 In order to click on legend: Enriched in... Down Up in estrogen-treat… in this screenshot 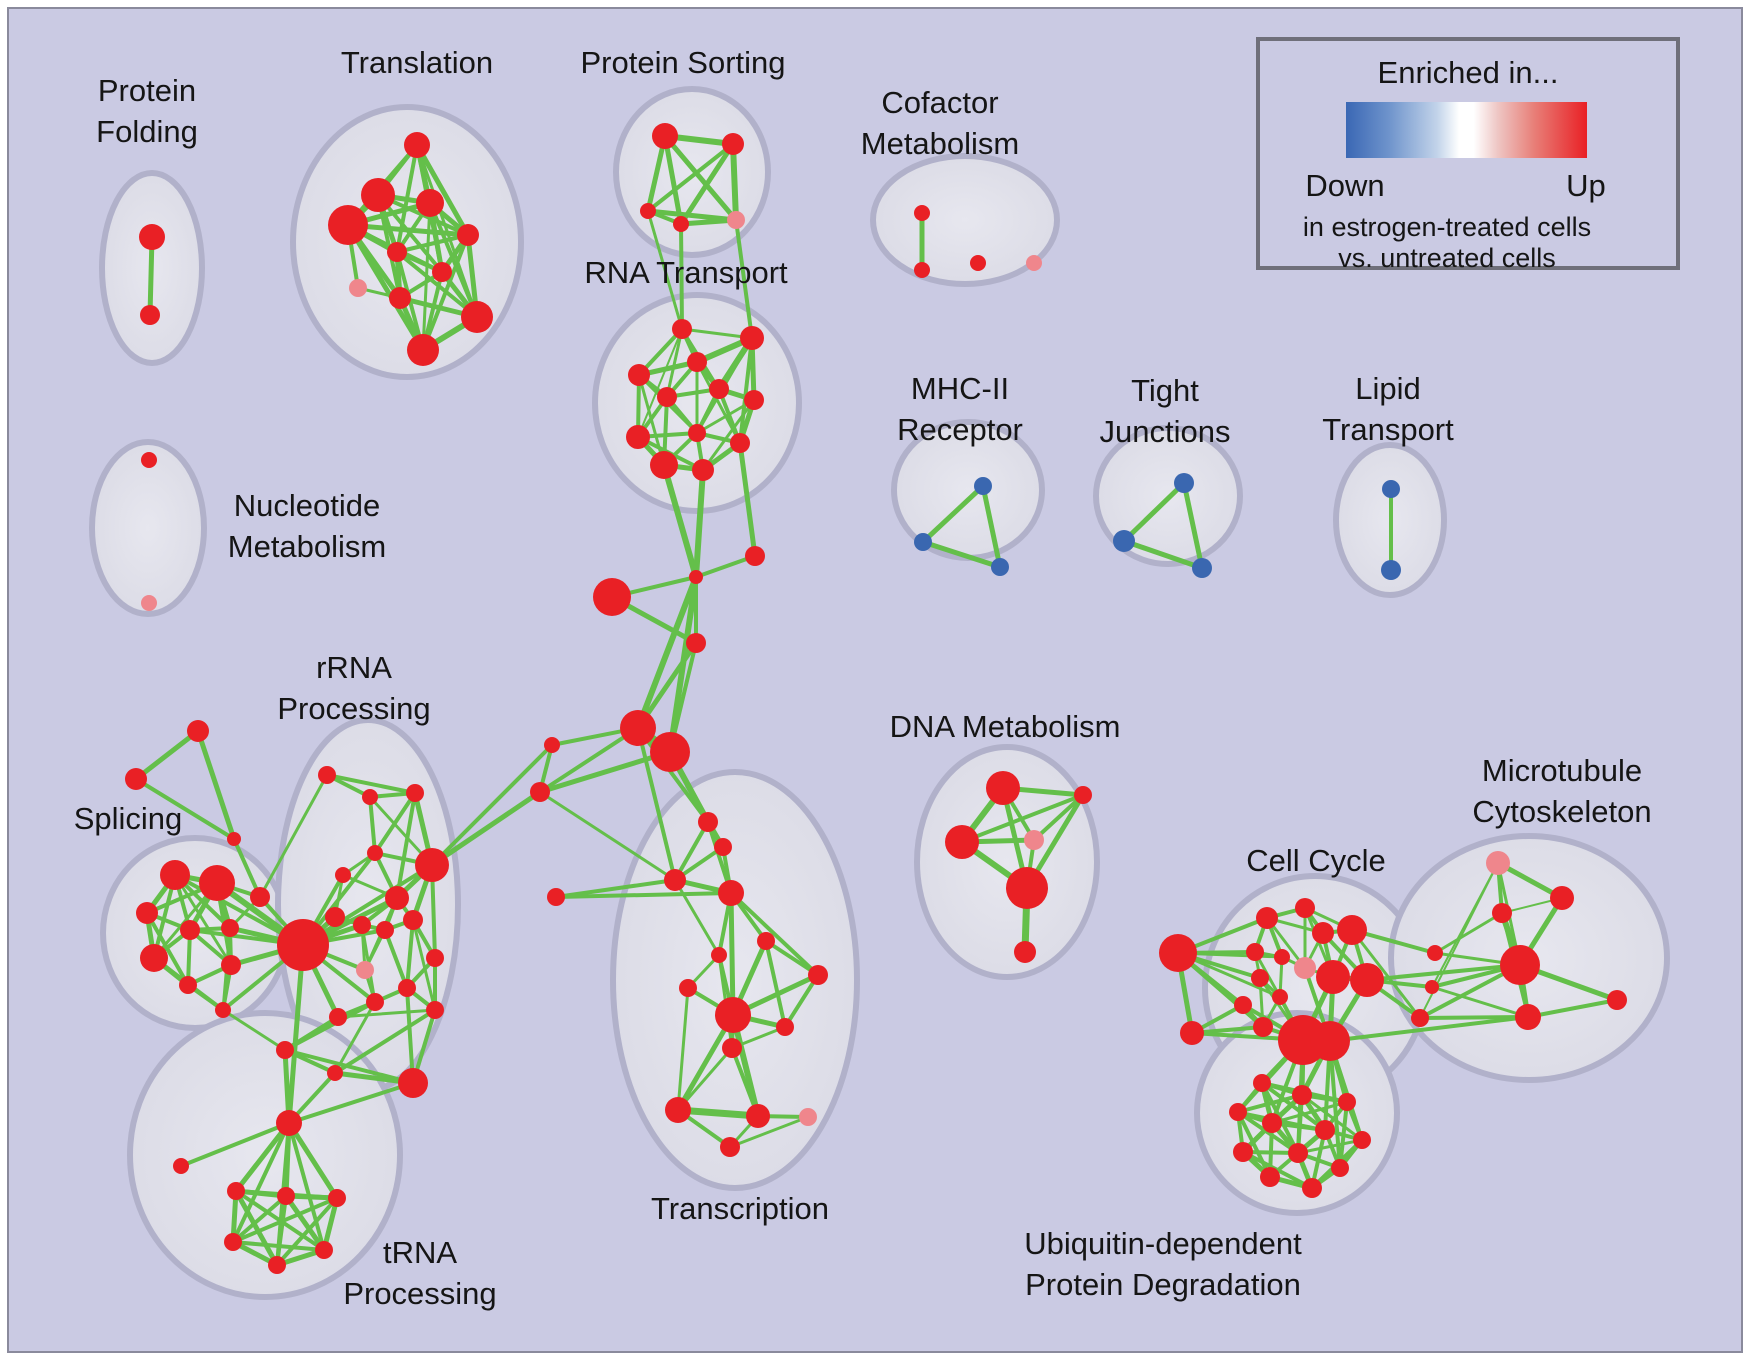, I will do `click(1468, 155)`.